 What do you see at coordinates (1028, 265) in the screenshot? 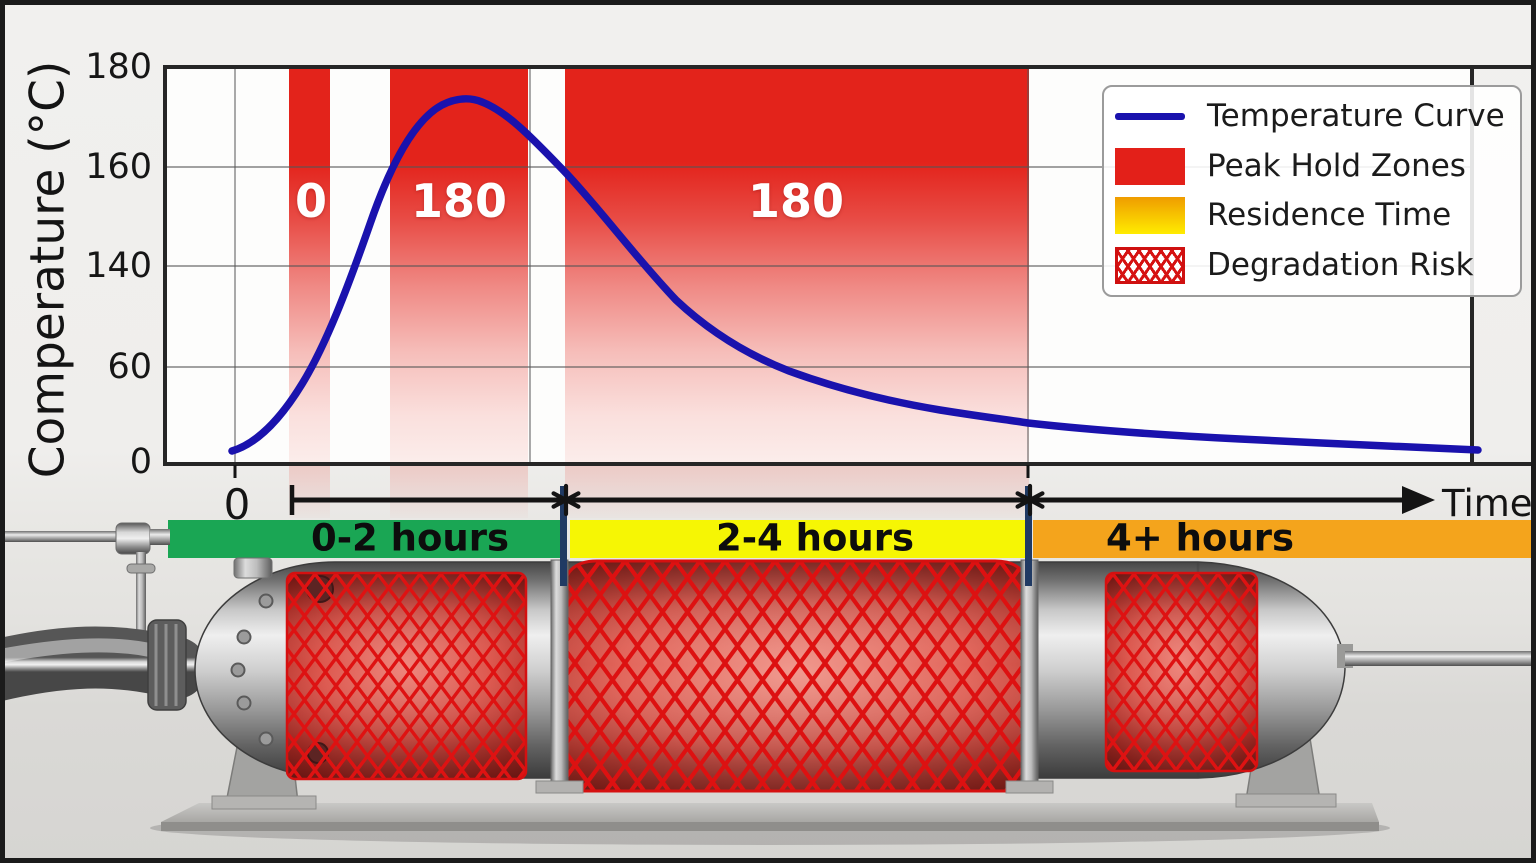
I see `gridline-v-right` at bounding box center [1028, 265].